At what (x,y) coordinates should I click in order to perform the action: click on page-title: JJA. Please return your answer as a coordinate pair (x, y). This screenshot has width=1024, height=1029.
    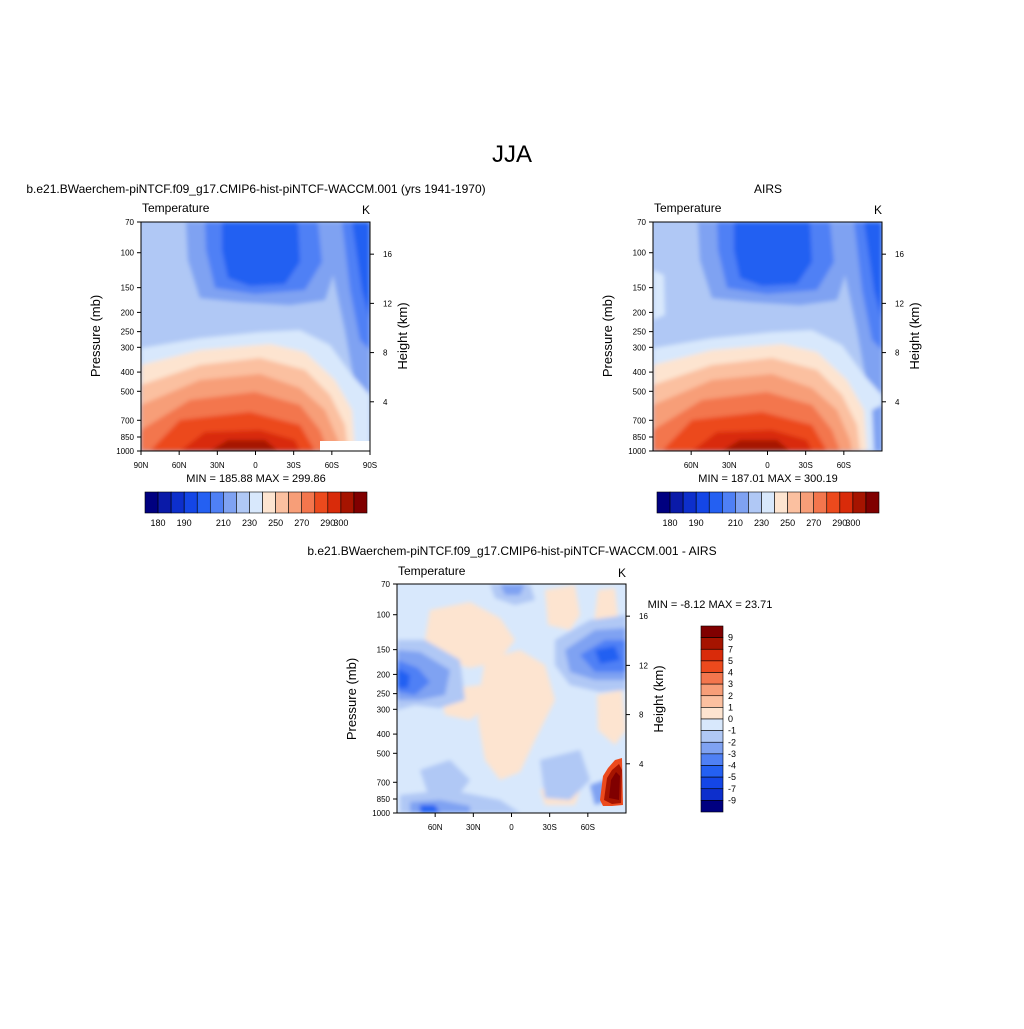
    Looking at the image, I should click on (512, 154).